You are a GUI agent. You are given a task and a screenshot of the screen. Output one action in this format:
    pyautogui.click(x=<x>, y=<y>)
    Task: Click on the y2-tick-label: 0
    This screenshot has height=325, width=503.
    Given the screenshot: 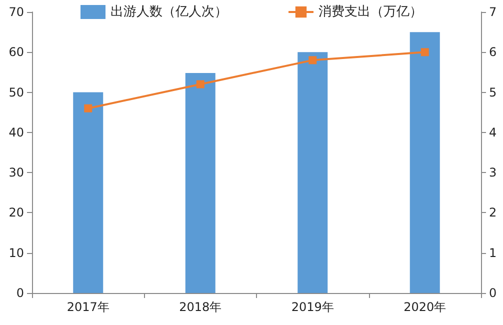 What is the action you would take?
    pyautogui.click(x=493, y=293)
    